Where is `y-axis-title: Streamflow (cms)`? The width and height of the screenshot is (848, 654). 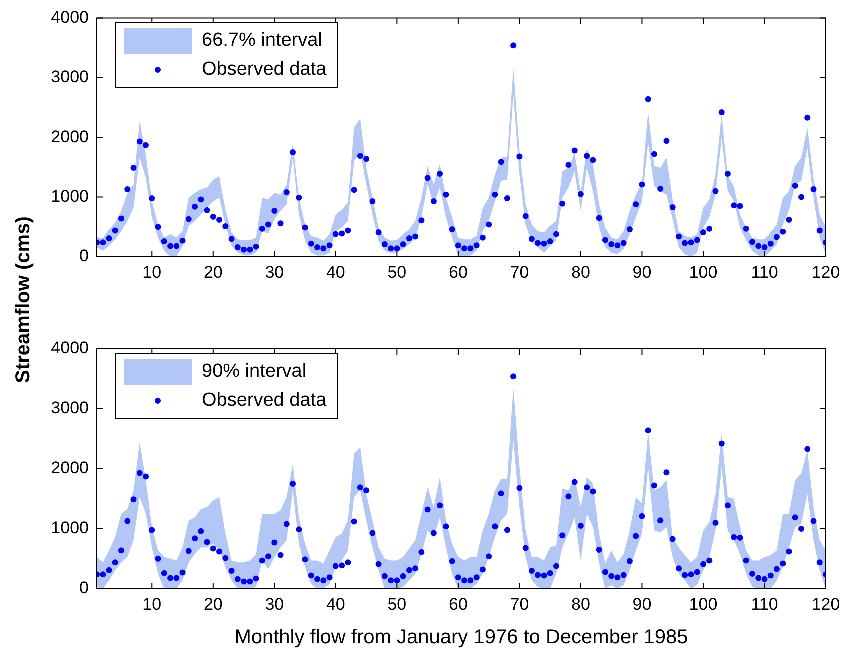
y-axis-title: Streamflow (cms) is located at coordinates (24, 300).